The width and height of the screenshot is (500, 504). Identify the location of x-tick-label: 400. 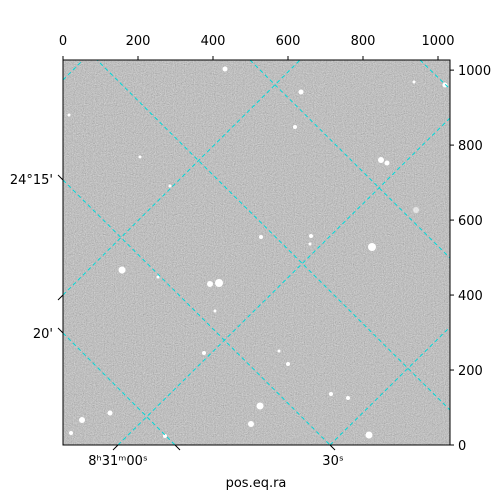
(213, 41).